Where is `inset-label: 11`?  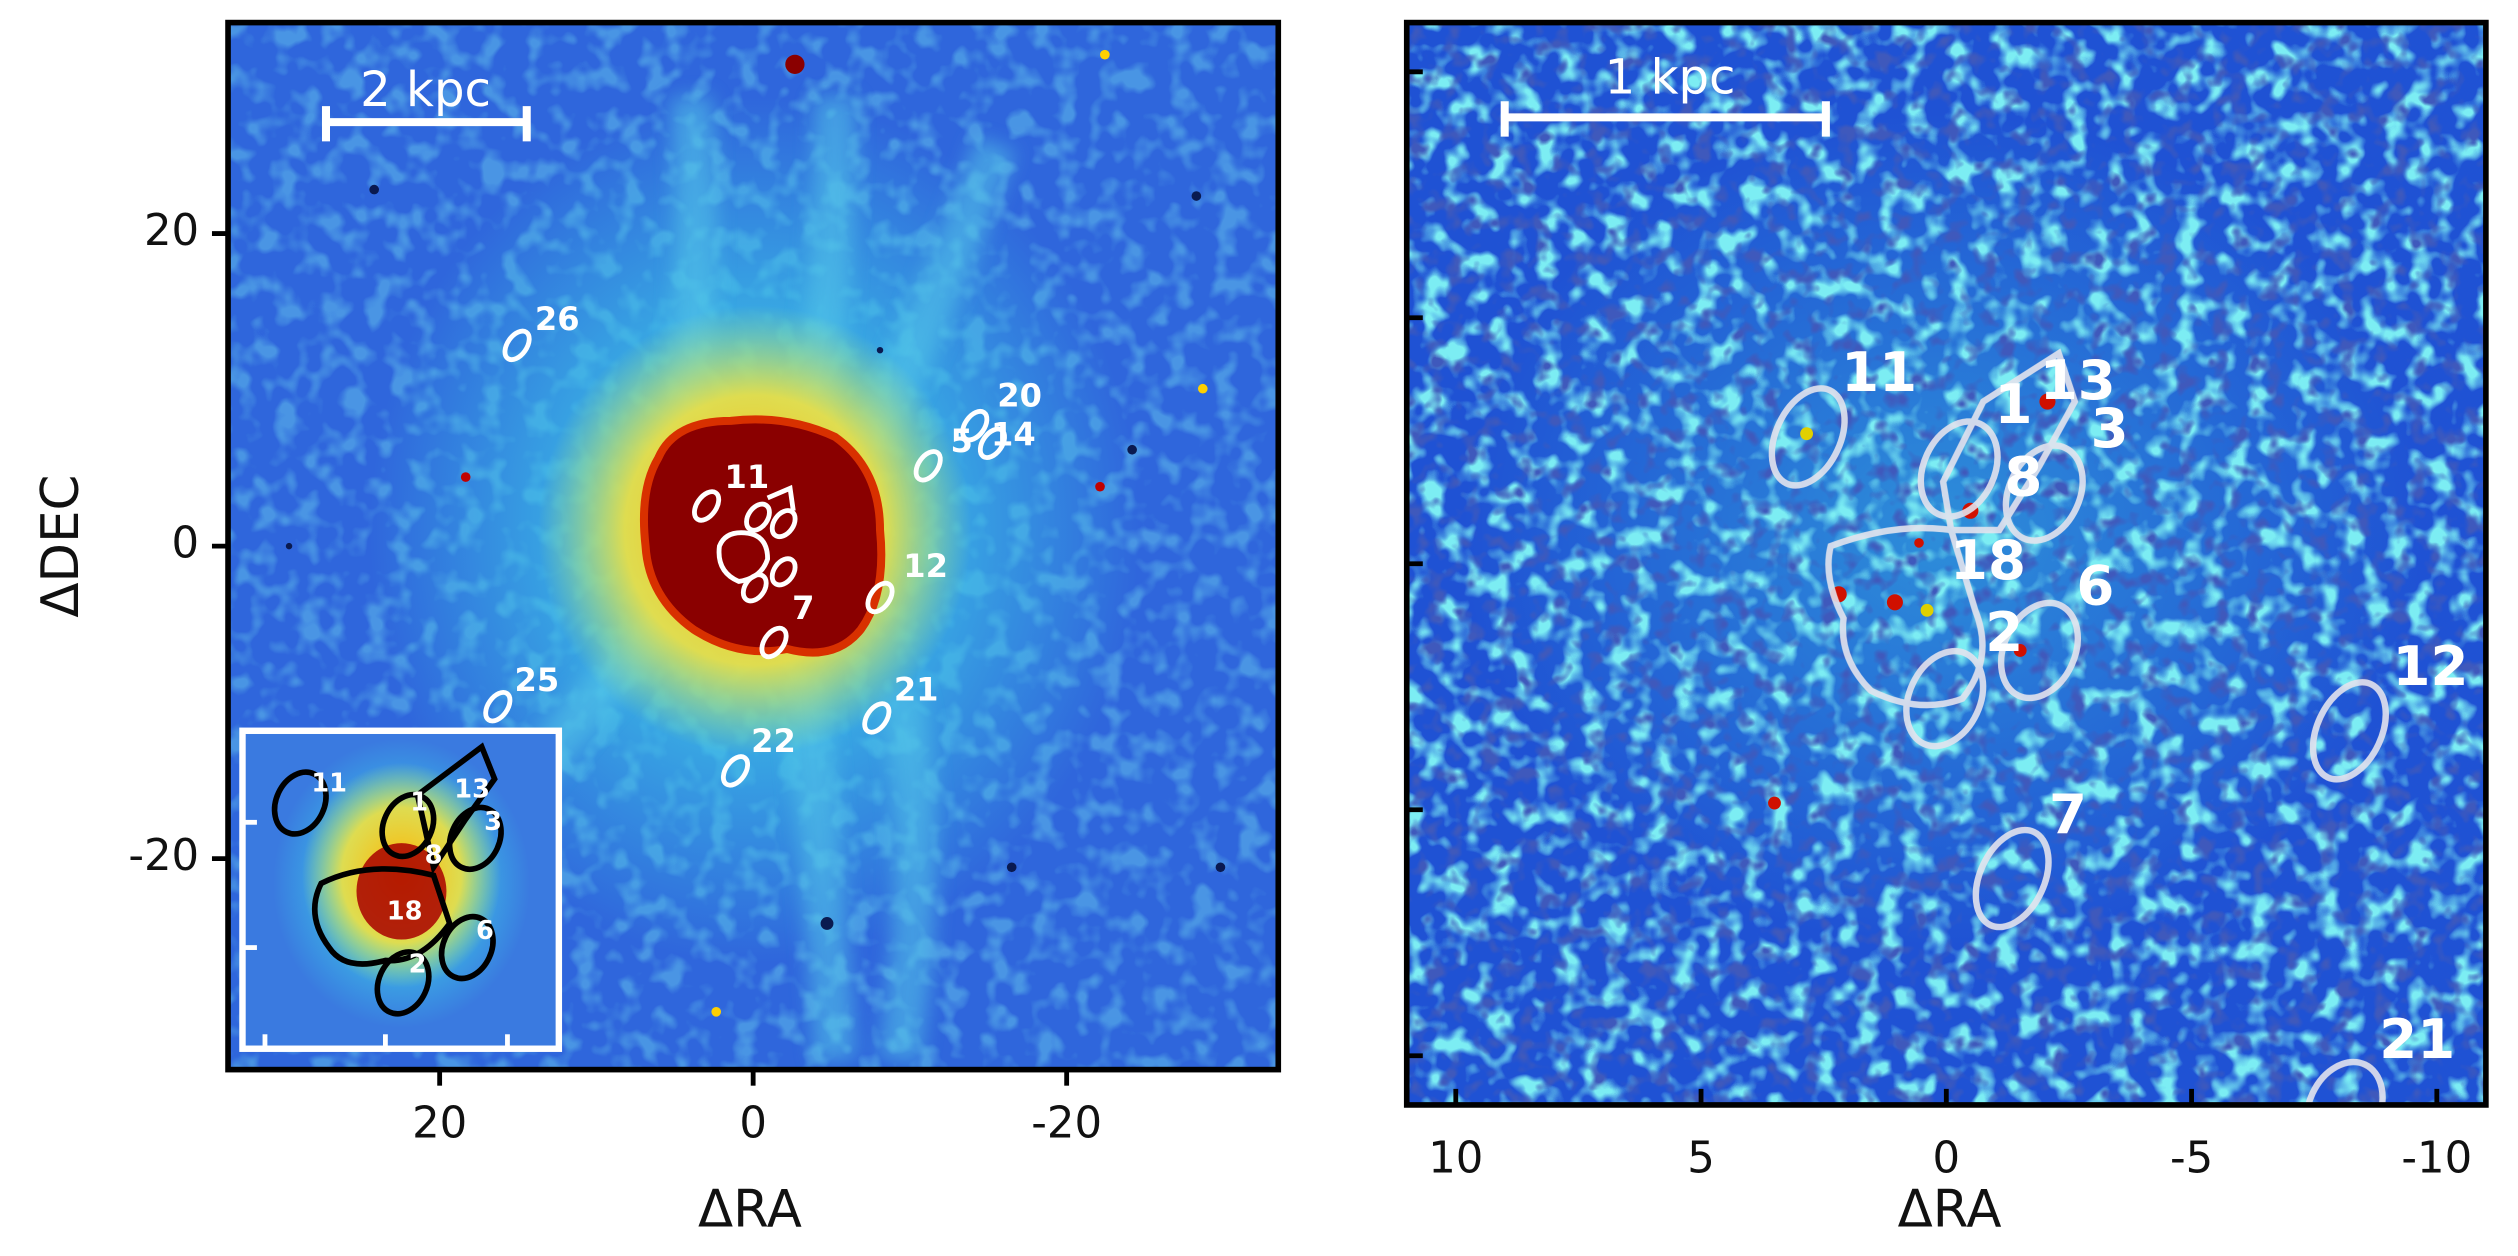 inset-label: 11 is located at coordinates (329, 783).